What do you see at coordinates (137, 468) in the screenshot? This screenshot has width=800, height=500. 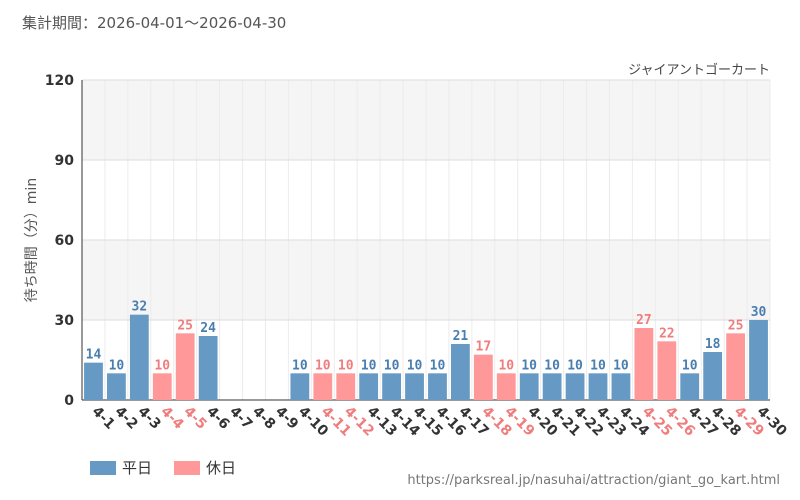 I see `legend-label-weekday: 平日` at bounding box center [137, 468].